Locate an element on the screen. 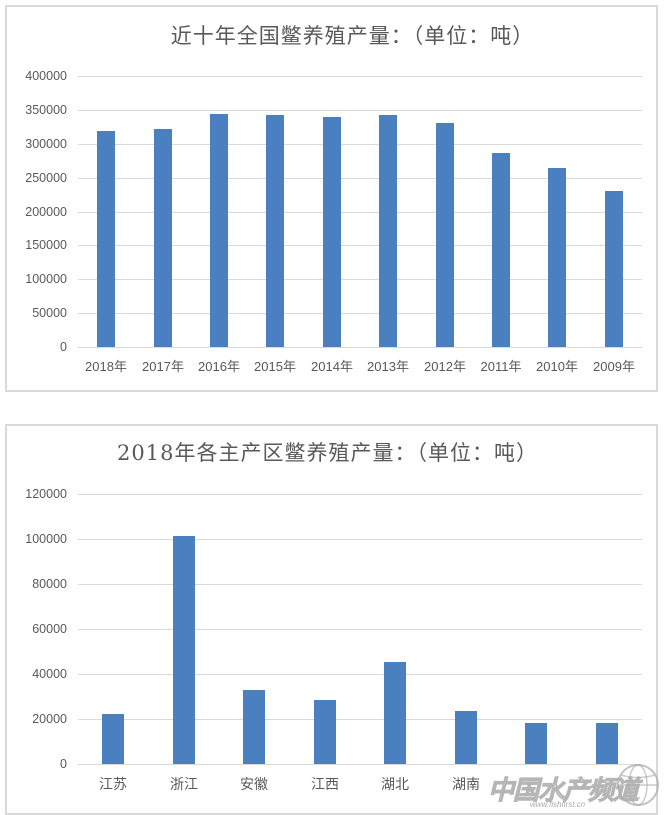 This screenshot has height=815, width=665. x-axis-tick-label: 2015年 is located at coordinates (275, 366).